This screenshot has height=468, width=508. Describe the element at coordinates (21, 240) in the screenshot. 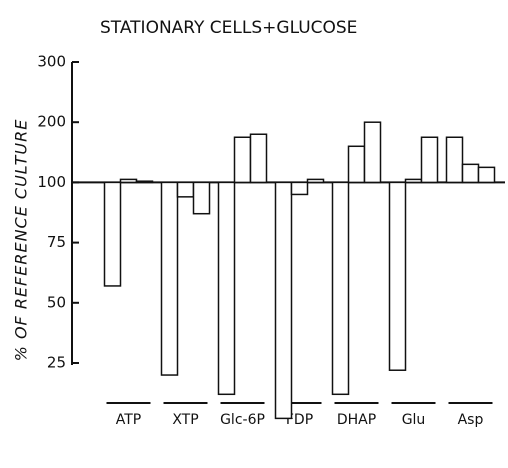

I see `y-axis-label: % OF REFERENCE CULTURE` at that location.